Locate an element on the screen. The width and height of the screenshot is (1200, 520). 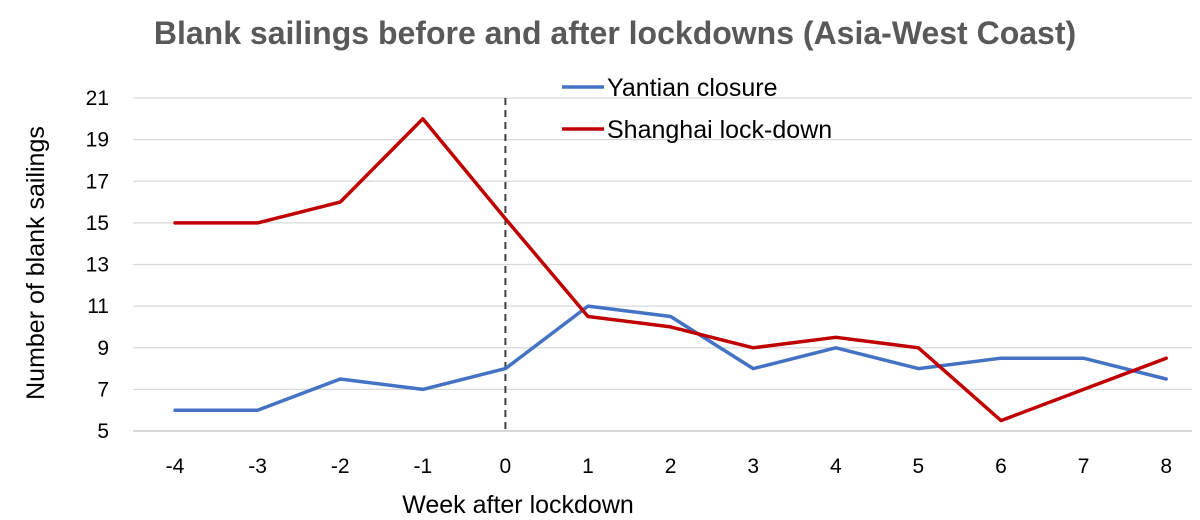
x-tick-label: -1 is located at coordinates (422, 466).